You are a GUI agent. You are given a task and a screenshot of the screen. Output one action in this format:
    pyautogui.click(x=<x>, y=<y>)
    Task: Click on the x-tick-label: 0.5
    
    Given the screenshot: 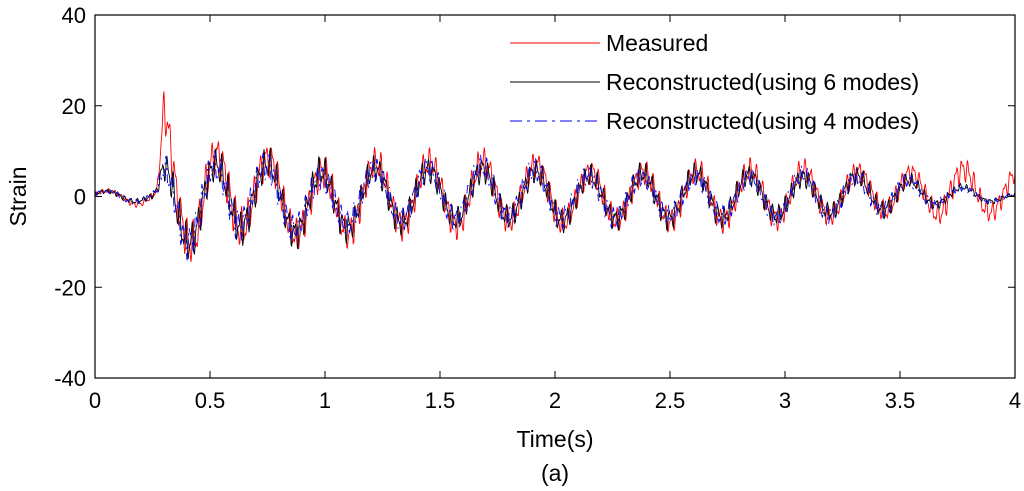 What is the action you would take?
    pyautogui.click(x=210, y=400)
    